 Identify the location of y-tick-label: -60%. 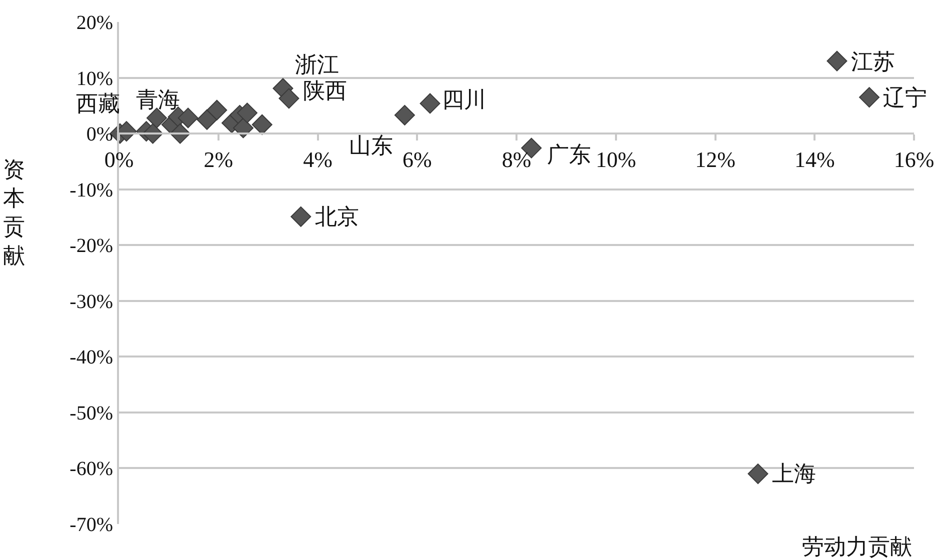
(91, 469).